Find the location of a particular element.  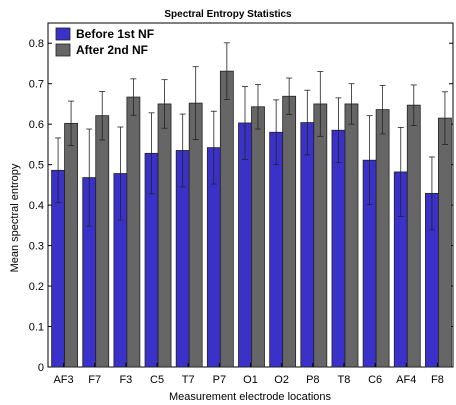

y-tick-label: 0.6 is located at coordinates (36, 125).